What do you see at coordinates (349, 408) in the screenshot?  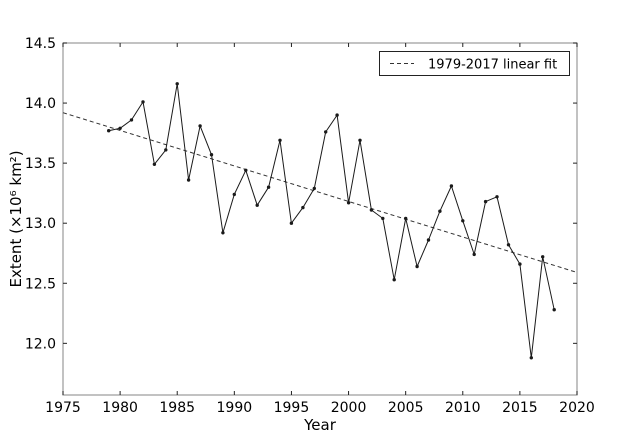 I see `x-tick-label: 2000` at bounding box center [349, 408].